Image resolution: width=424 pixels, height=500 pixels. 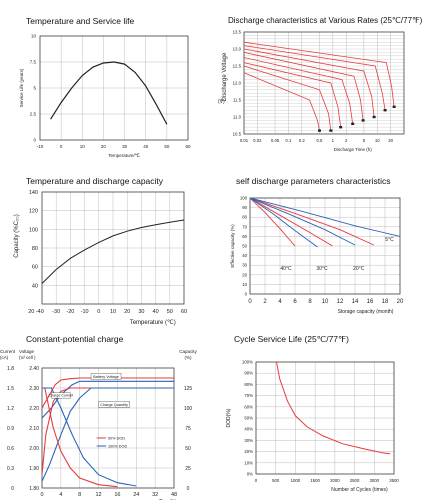 What do you see at coordinates (34, 469) in the screenshot?
I see `voltage-tick-label: 1.90` at bounding box center [34, 469].